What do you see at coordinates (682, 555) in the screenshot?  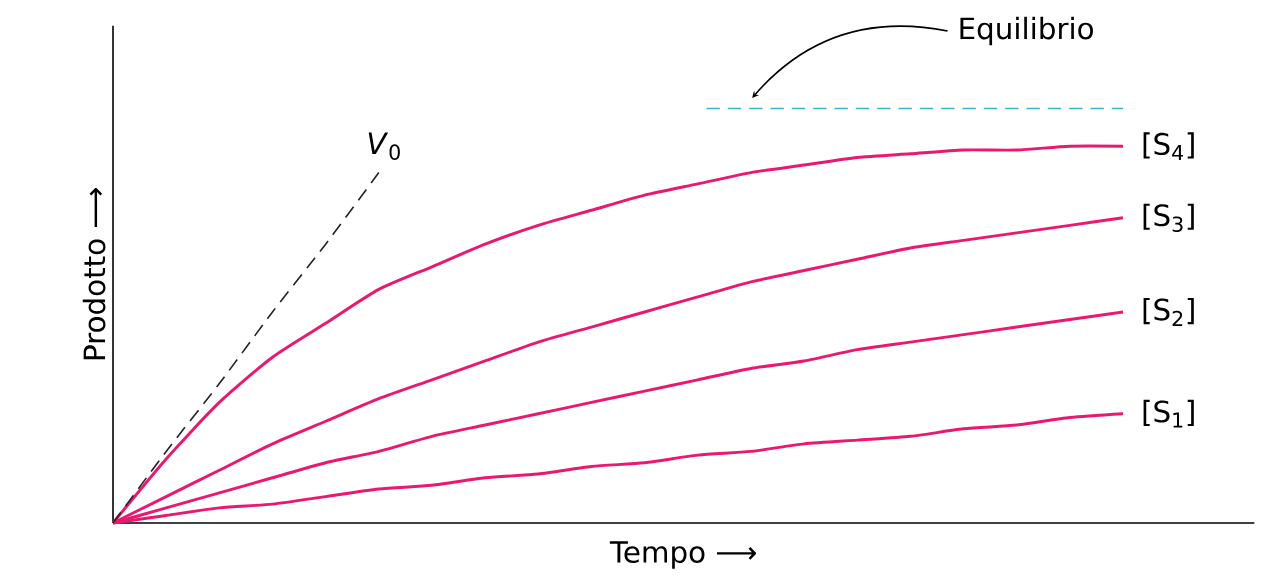 I see `x-axis-title: Tempo ⟶` at bounding box center [682, 555].